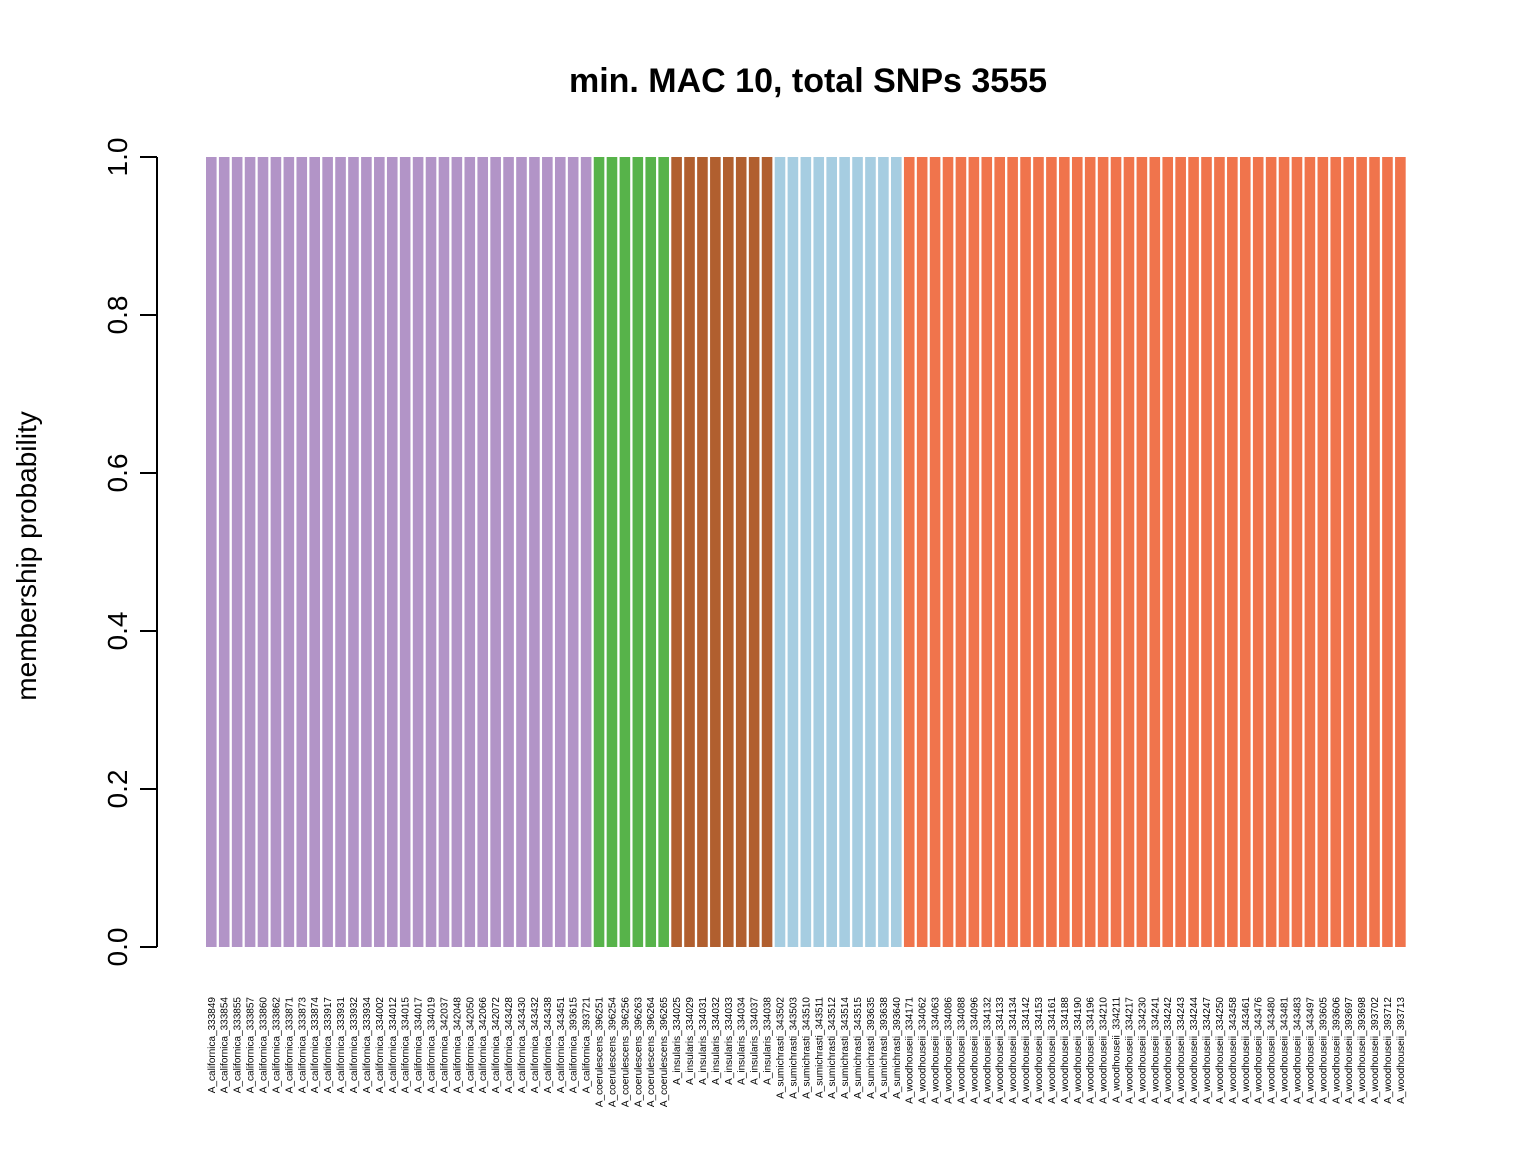  Describe the element at coordinates (548, 1045) in the screenshot. I see `x-tick-label: A_californica_343438` at that location.